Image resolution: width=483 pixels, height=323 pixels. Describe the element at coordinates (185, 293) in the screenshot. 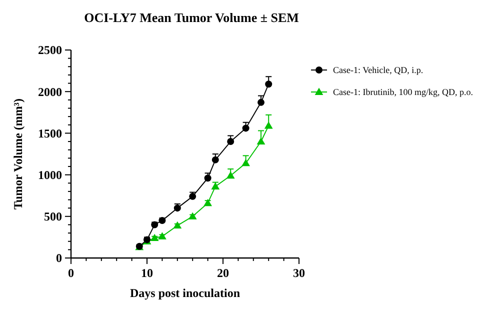

I see `x-axis-title: Days post inoculation` at that location.